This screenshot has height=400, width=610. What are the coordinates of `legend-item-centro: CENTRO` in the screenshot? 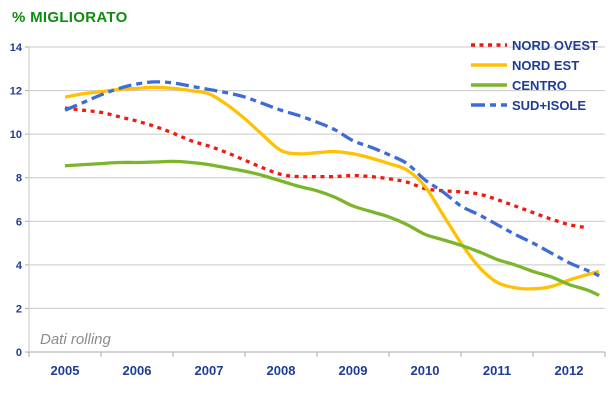 It's located at (534, 85).